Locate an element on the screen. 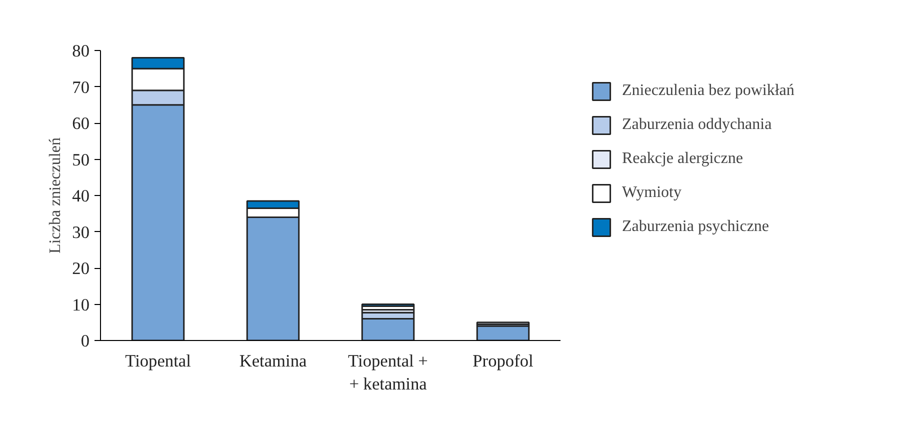  x-tick-label: Tiopental + + ketamina is located at coordinates (388, 373).